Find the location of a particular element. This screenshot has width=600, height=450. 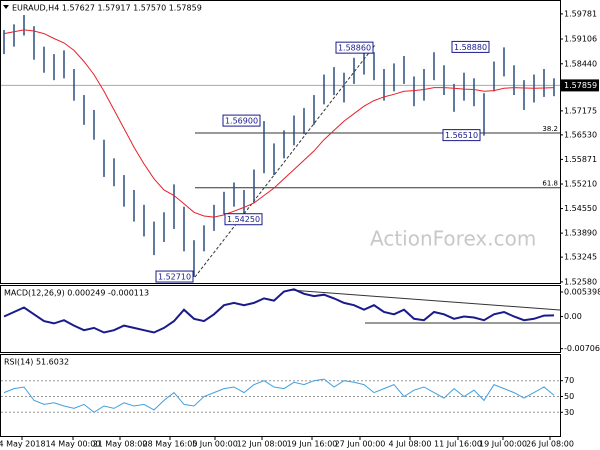

x-tick-label: 27 Jun 00:00 is located at coordinates (360, 444).